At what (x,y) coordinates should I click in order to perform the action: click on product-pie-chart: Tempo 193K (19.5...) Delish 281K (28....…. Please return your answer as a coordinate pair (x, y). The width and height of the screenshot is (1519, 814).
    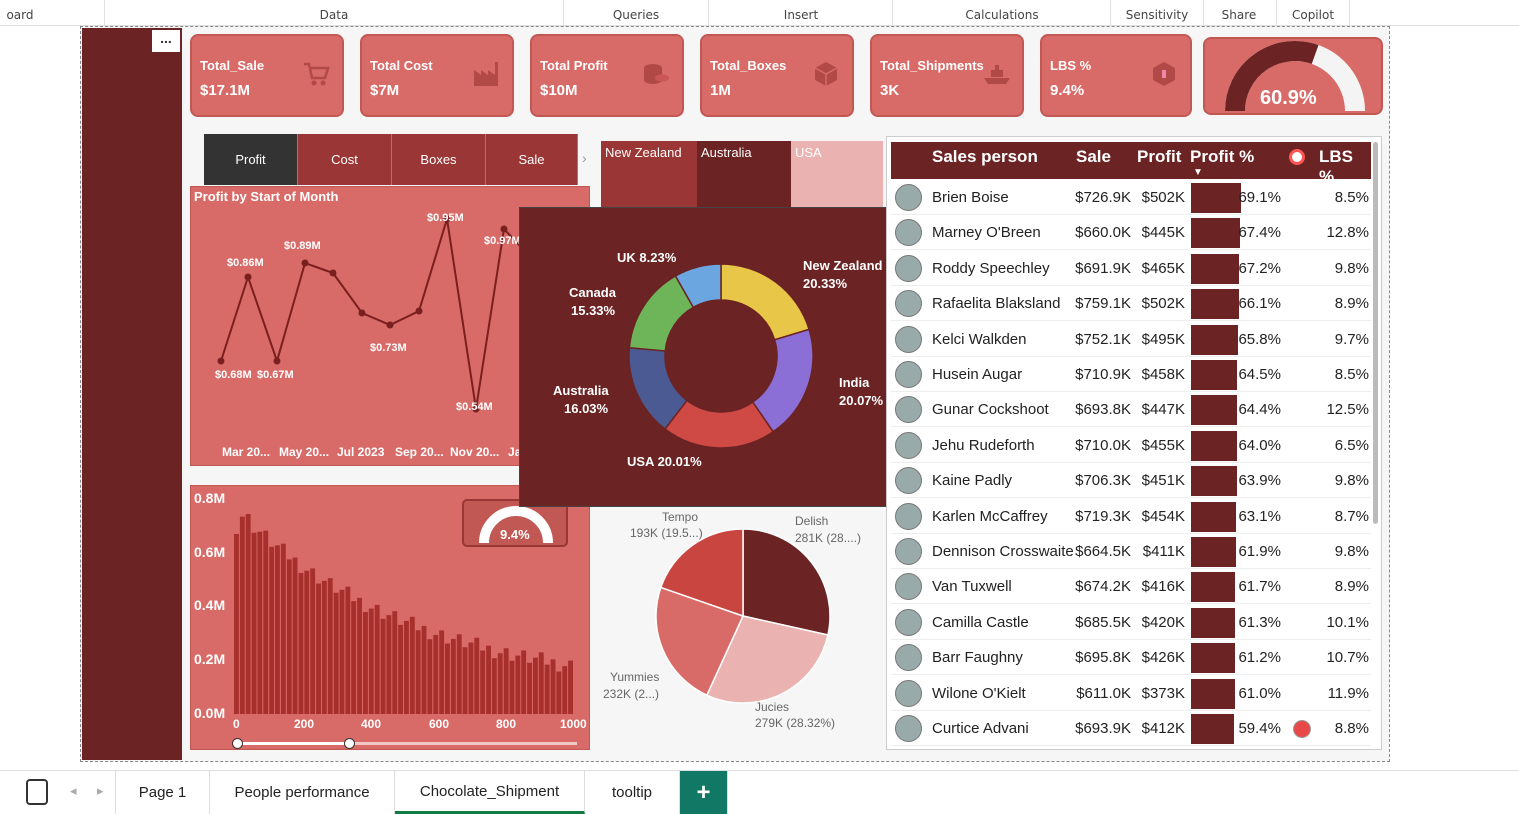
    Looking at the image, I should click on (740, 627).